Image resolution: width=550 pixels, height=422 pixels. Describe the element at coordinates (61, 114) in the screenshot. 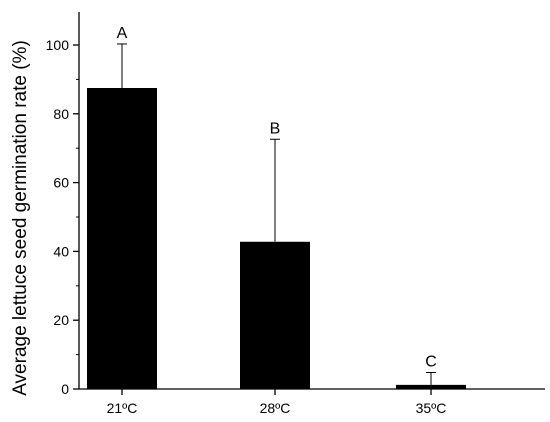

I see `y-tick-label: 80` at that location.